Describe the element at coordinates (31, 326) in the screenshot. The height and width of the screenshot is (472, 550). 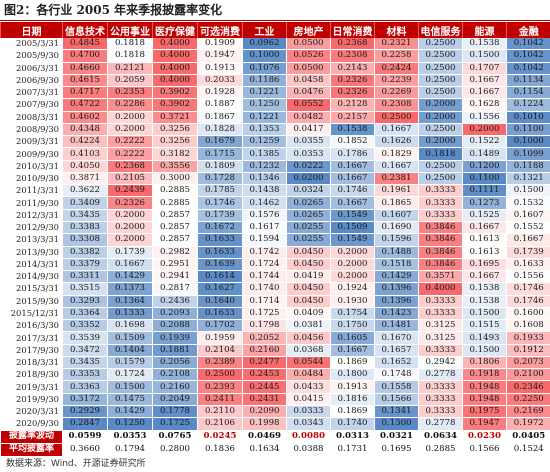
I see `row-date-label: 2016/3/30` at that location.